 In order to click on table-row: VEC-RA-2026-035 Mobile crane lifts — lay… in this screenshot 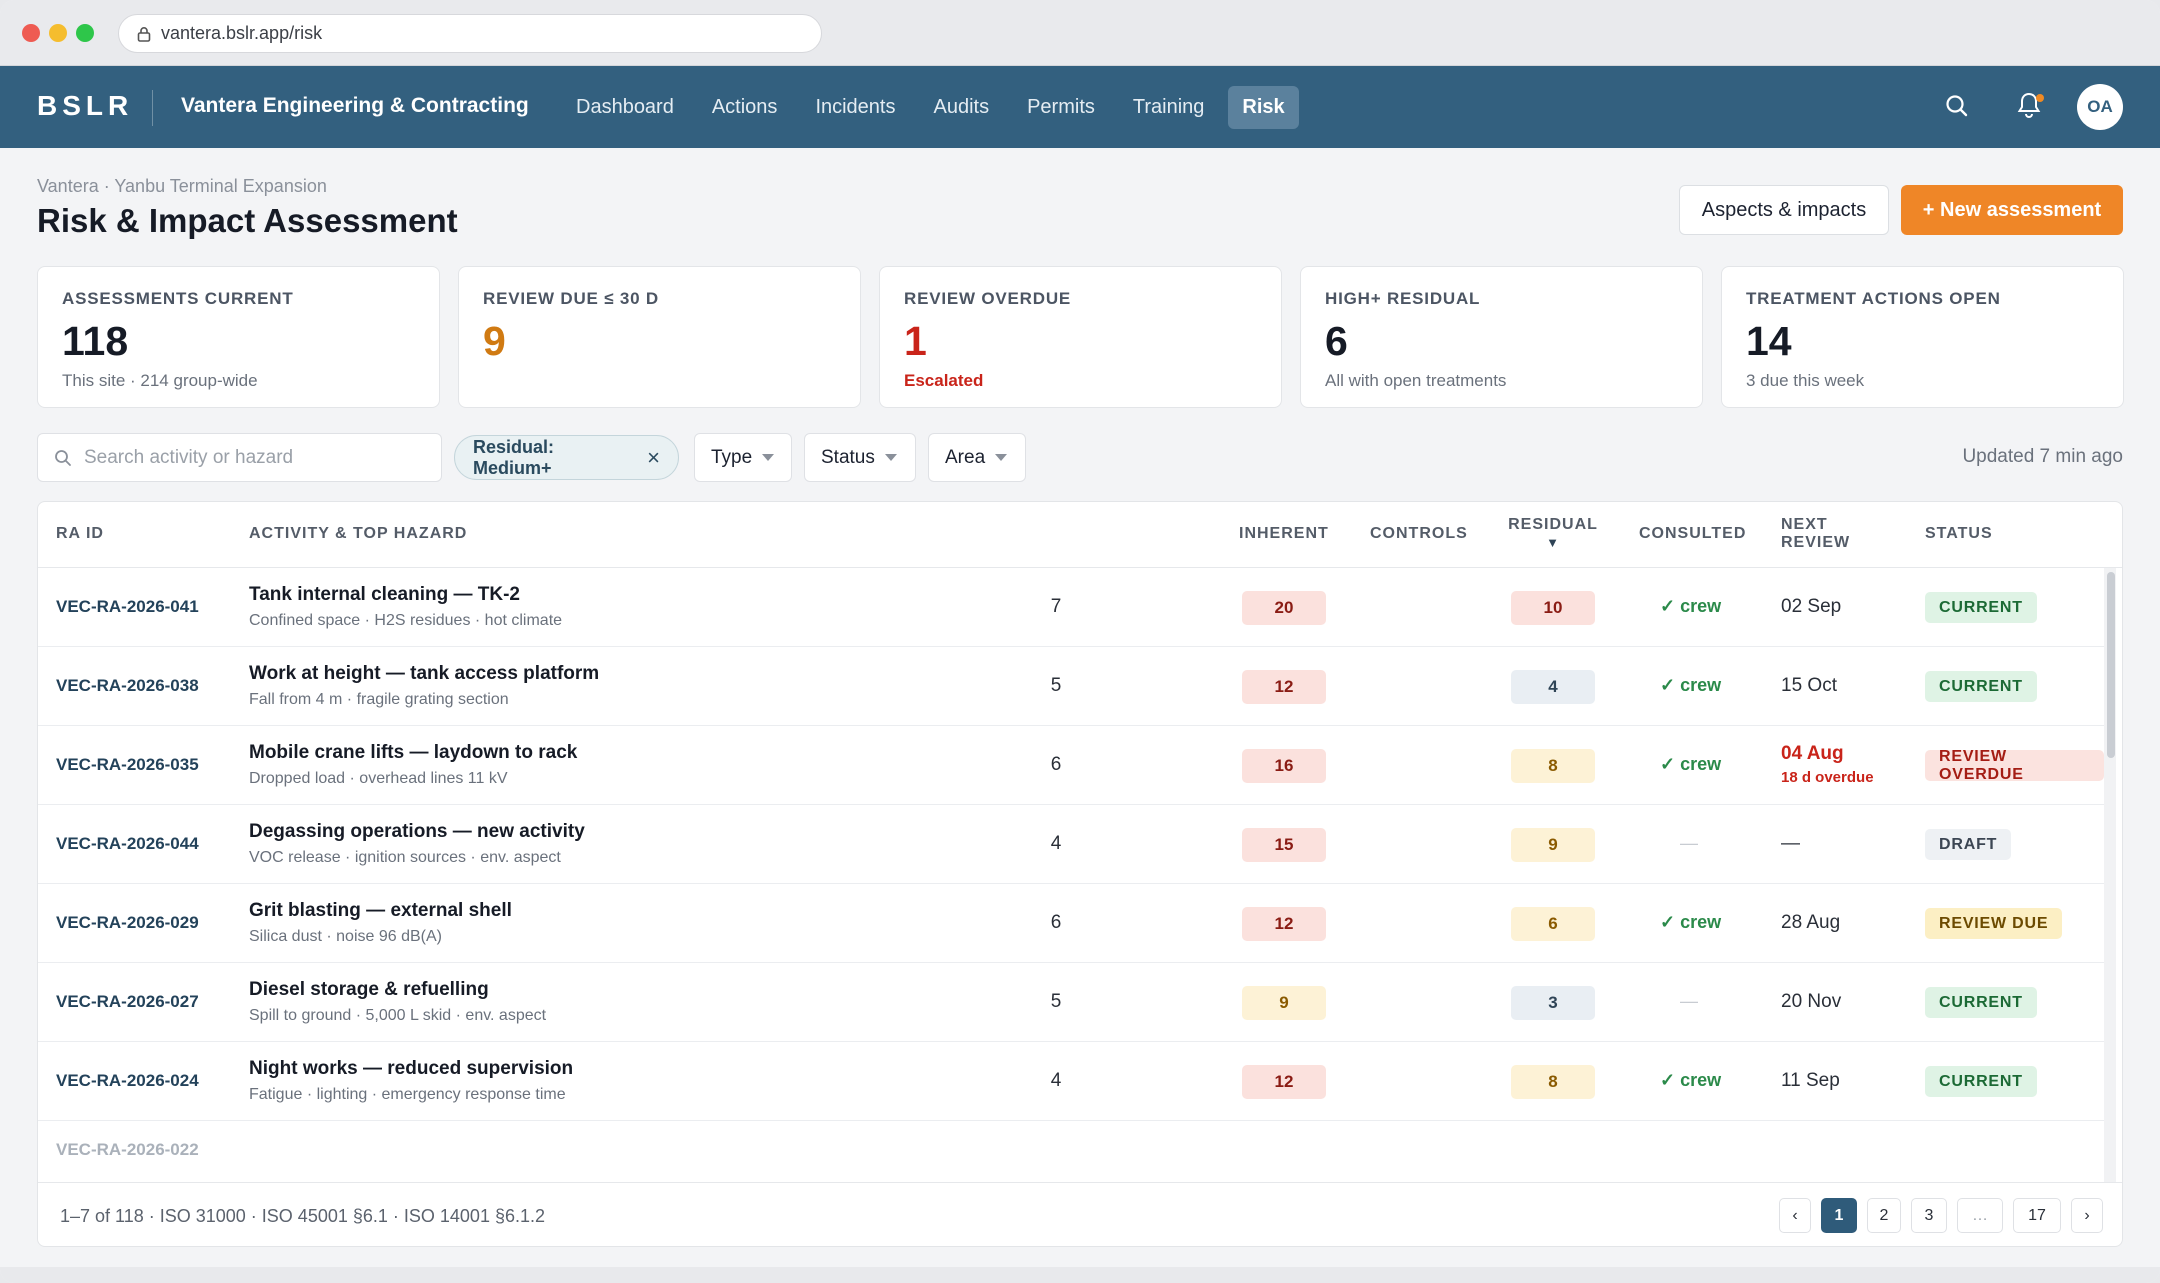, I will do `click(1071, 765)`.